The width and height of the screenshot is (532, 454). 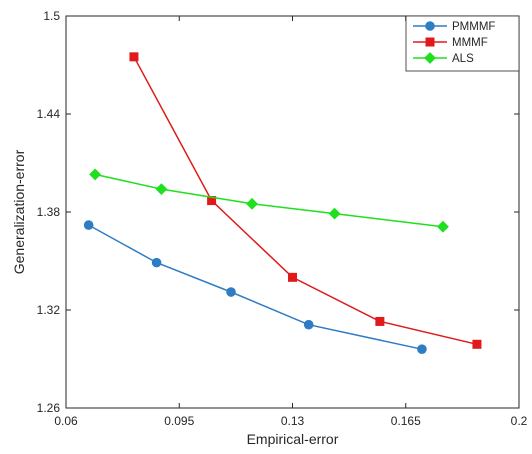 What do you see at coordinates (470, 43) in the screenshot?
I see `legend-label-mmmf: MMMF` at bounding box center [470, 43].